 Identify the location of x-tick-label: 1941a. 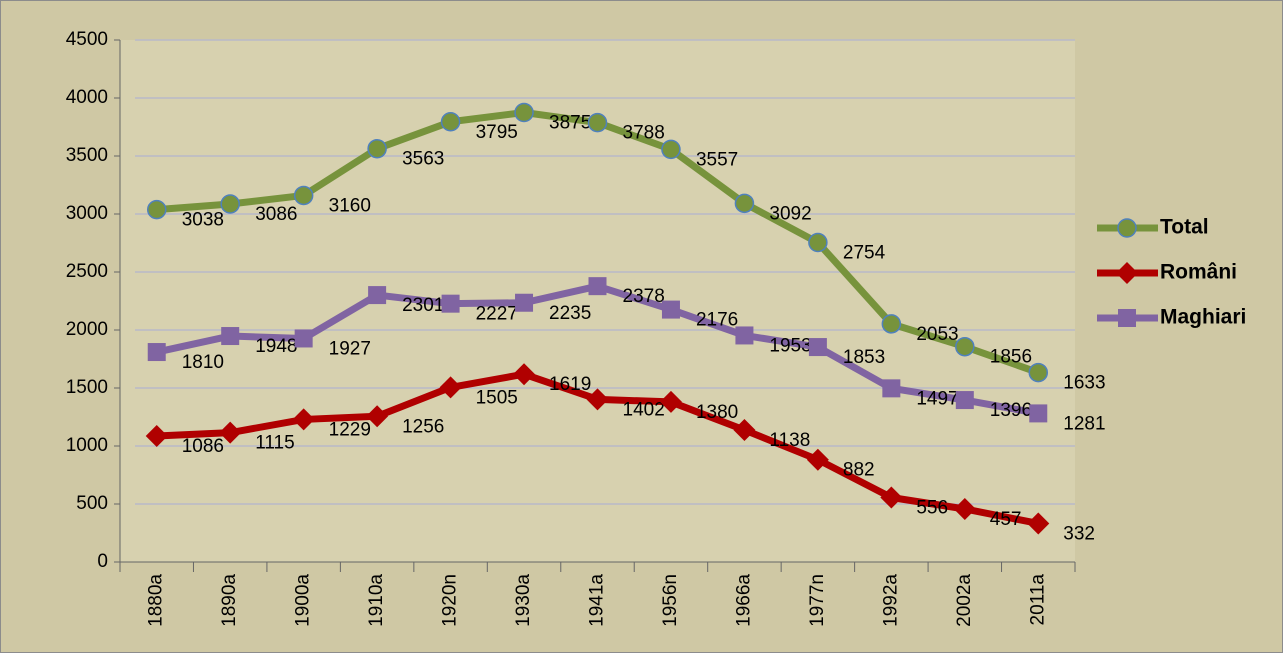
(597, 600).